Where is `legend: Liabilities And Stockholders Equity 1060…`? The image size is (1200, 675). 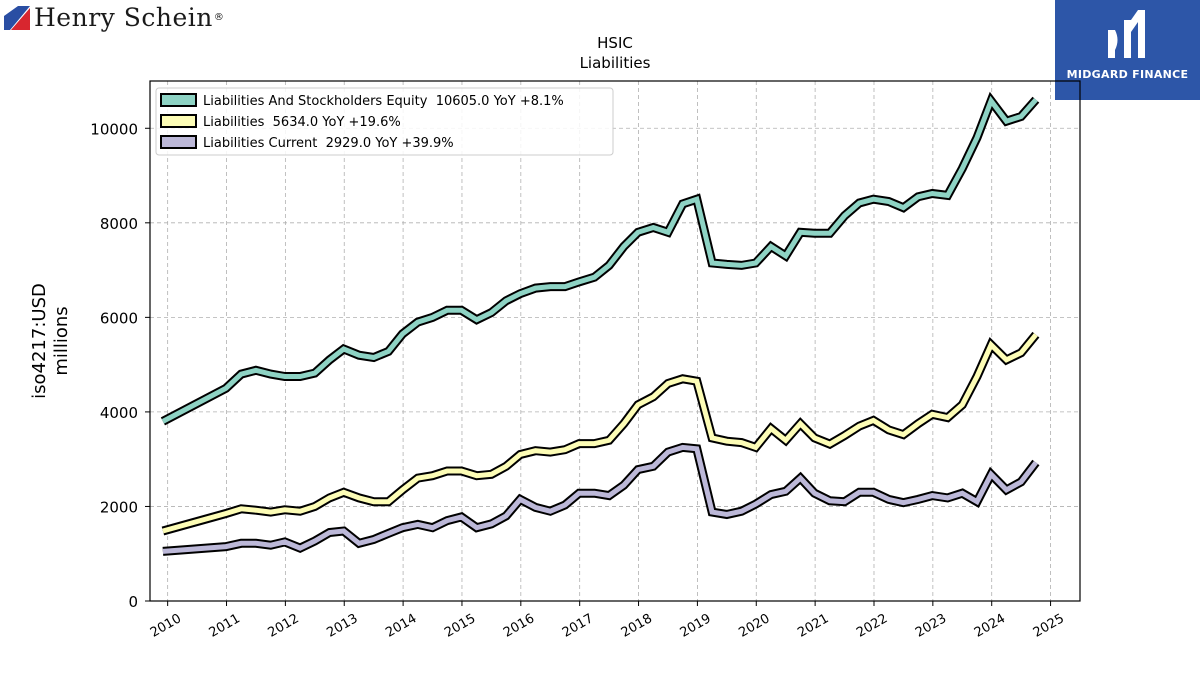 legend: Liabilities And Stockholders Equity 1060… is located at coordinates (384, 121).